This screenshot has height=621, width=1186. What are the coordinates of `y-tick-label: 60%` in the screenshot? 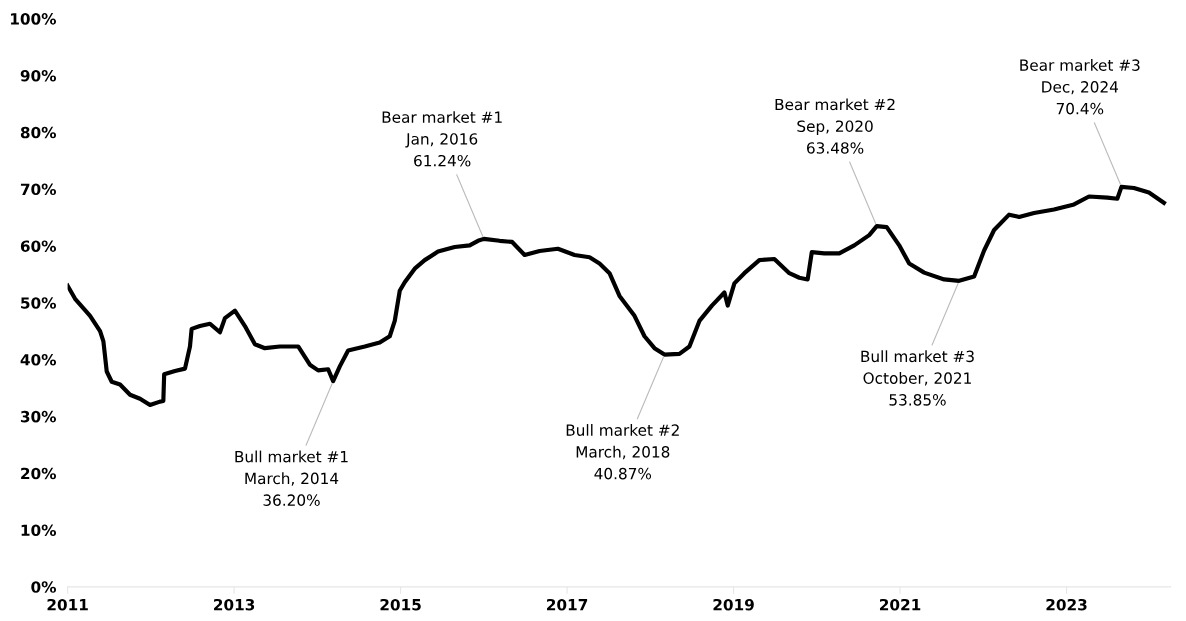 It's located at (38, 246).